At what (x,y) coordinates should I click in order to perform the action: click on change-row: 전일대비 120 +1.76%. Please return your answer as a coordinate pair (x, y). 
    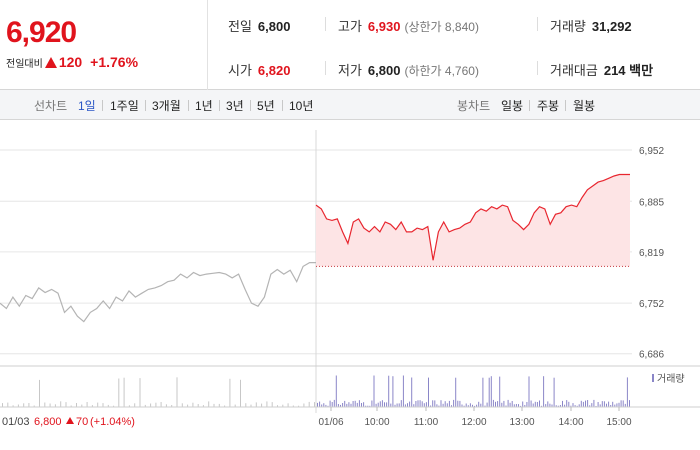
    Looking at the image, I should click on (72, 62).